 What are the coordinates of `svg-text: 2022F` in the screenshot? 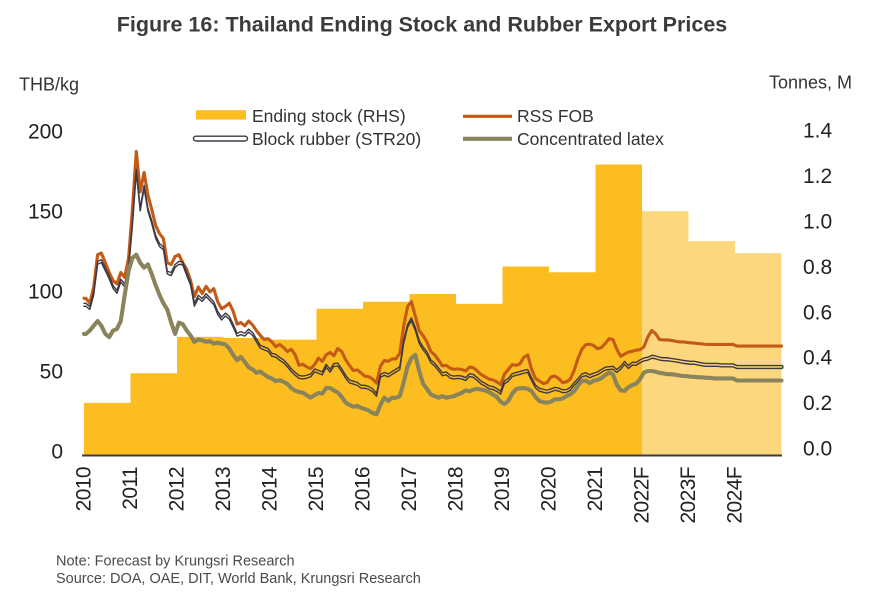 It's located at (642, 495).